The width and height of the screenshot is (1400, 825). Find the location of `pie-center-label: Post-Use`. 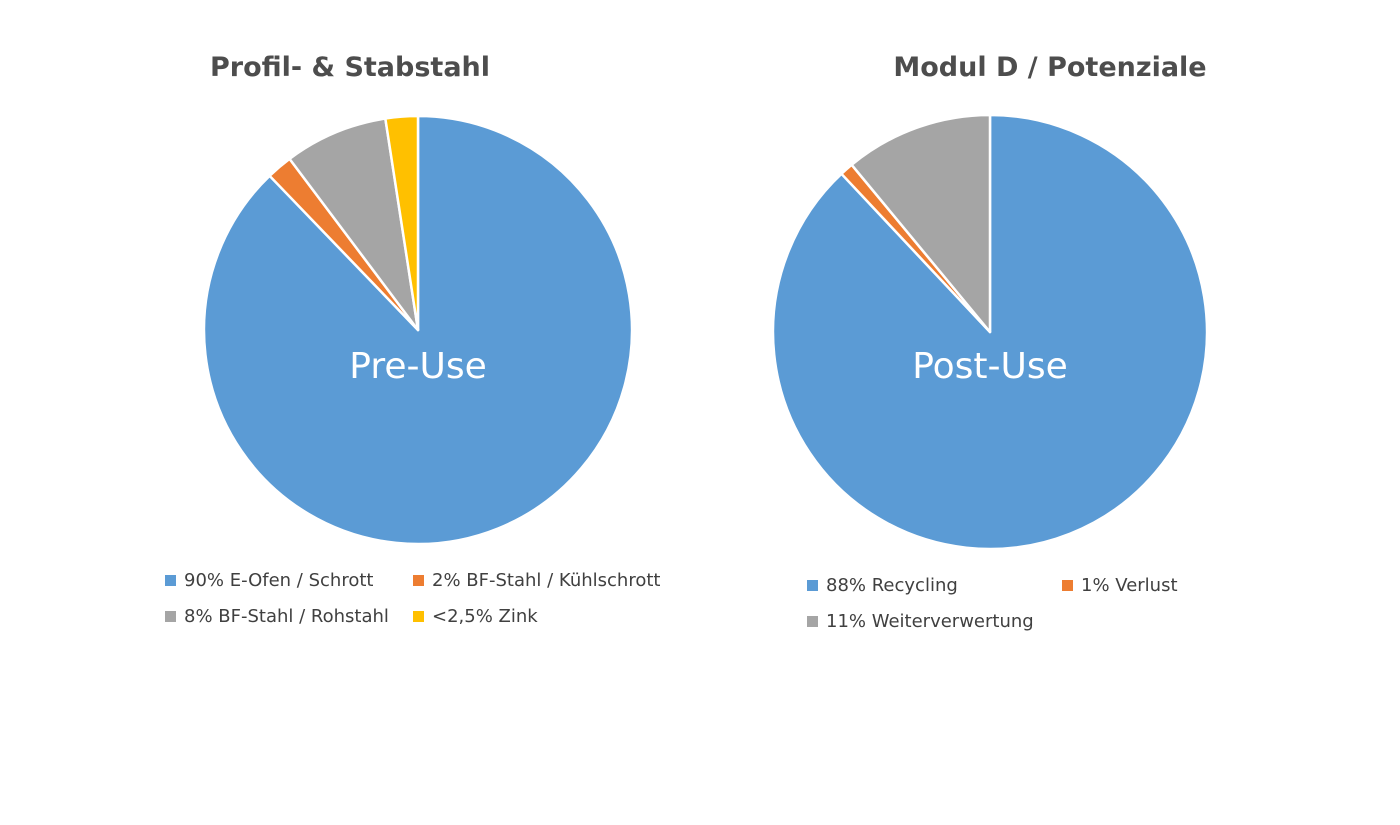

pie-center-label: Post-Use is located at coordinates (990, 366).